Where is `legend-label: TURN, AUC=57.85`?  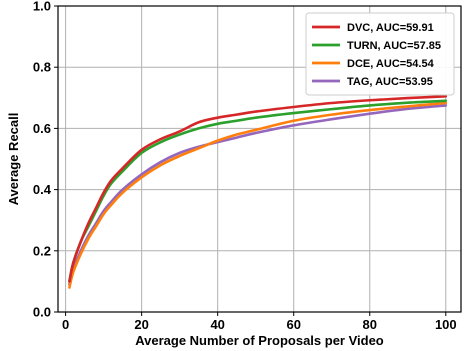 legend-label: TURN, AUC=57.85 is located at coordinates (394, 46).